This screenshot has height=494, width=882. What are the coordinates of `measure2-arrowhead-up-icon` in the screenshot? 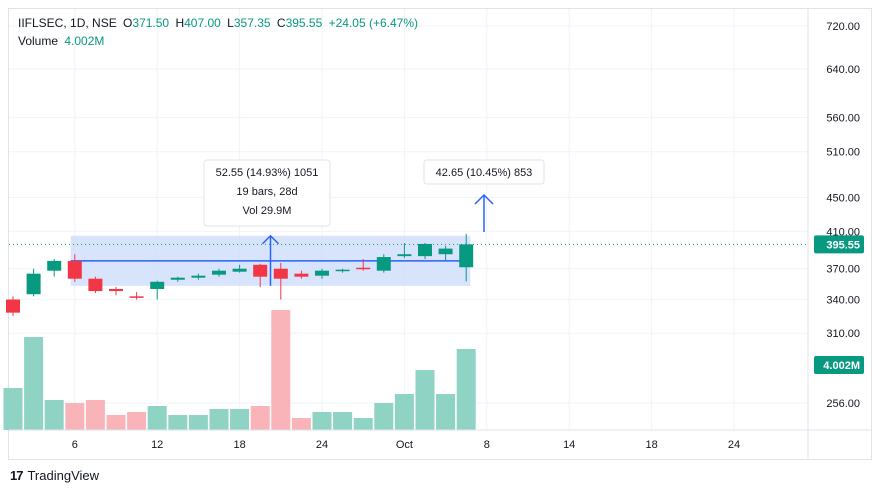 It's located at (484, 199).